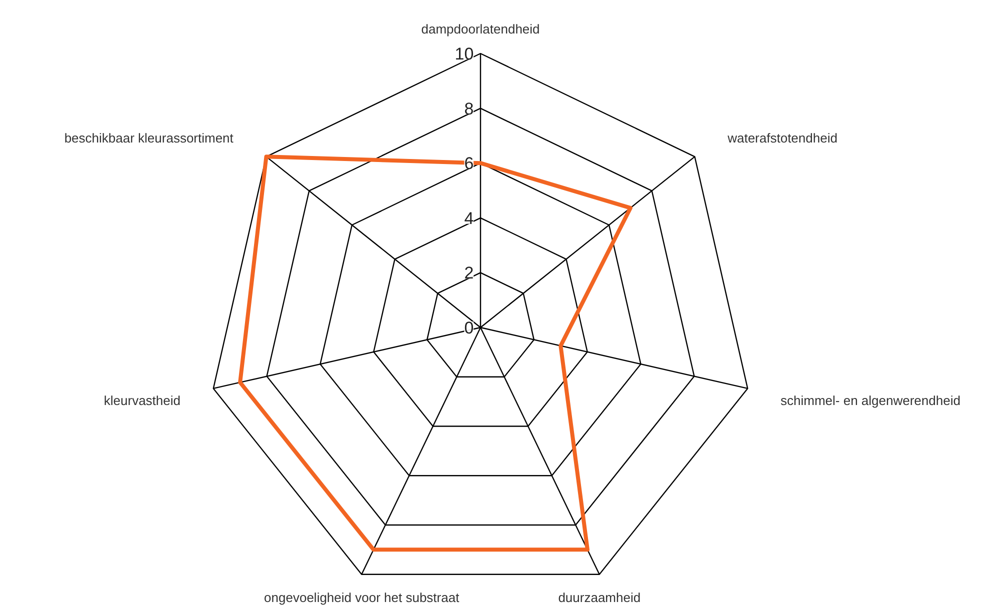 The image size is (988, 609). Describe the element at coordinates (469, 218) in the screenshot. I see `y-tick-label: 4` at that location.